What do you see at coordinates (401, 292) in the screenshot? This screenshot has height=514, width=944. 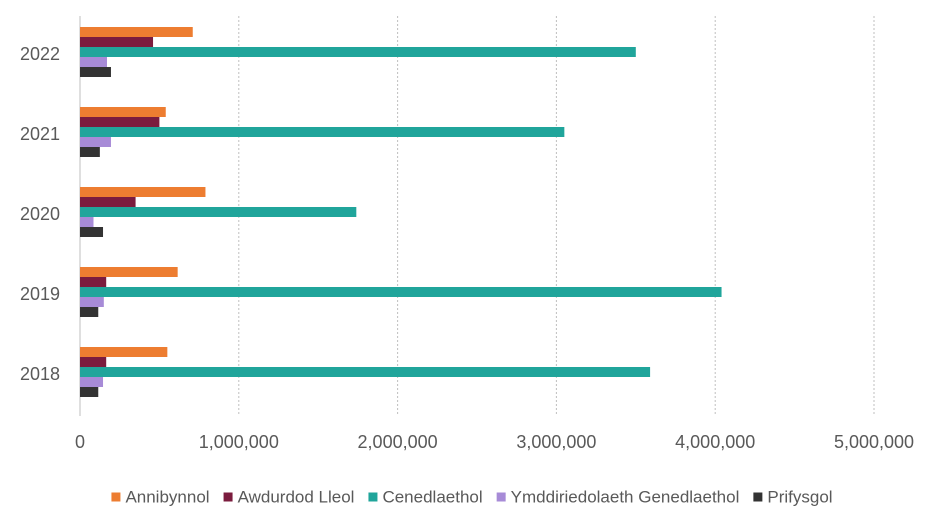 I see `bar-cenedlaethol-2019` at bounding box center [401, 292].